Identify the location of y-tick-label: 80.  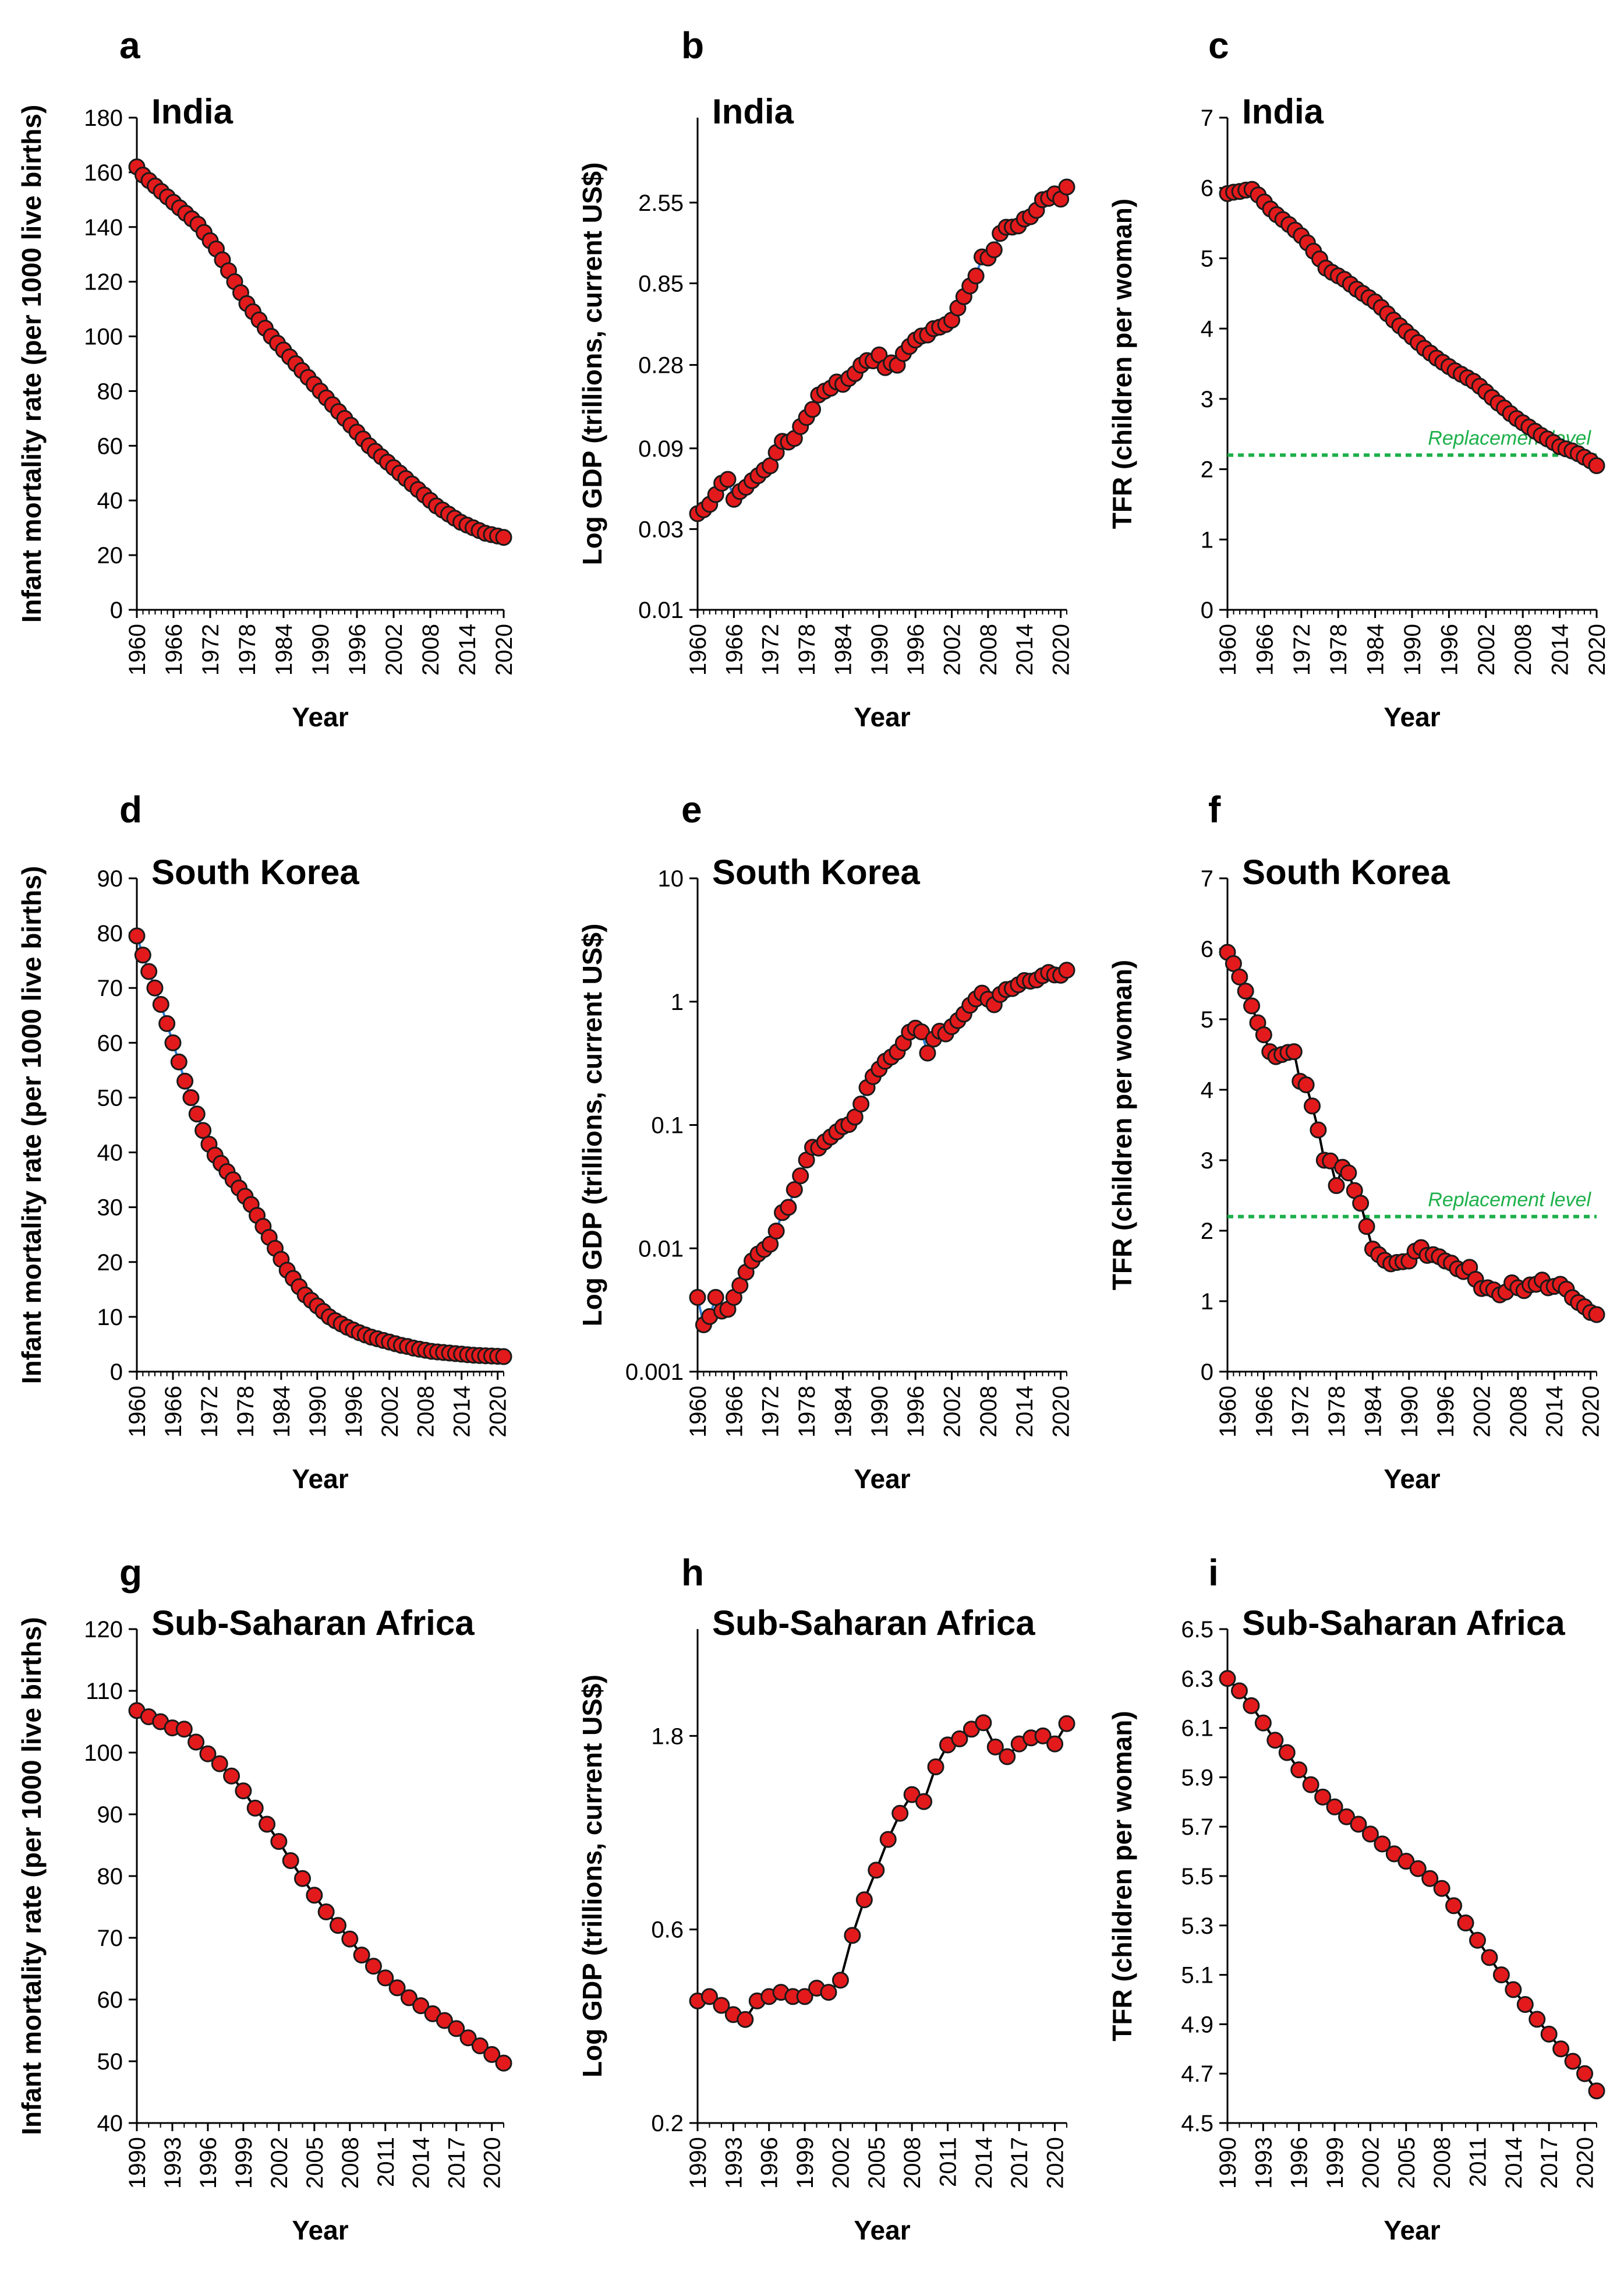
(110, 933).